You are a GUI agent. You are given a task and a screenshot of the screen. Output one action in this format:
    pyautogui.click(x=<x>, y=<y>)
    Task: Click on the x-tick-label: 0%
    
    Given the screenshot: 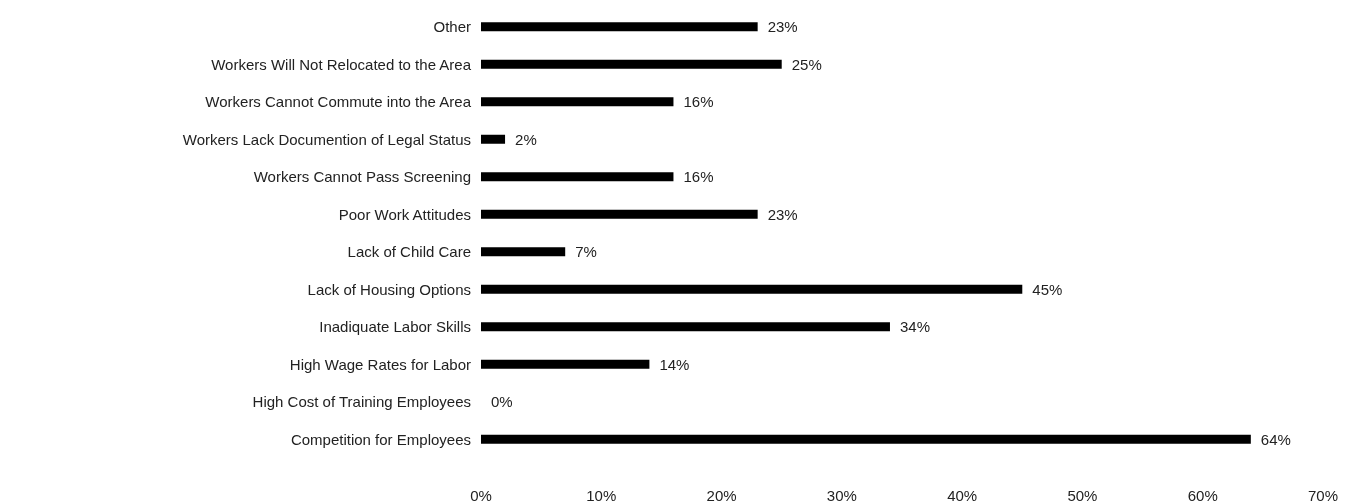 What is the action you would take?
    pyautogui.click(x=481, y=495)
    